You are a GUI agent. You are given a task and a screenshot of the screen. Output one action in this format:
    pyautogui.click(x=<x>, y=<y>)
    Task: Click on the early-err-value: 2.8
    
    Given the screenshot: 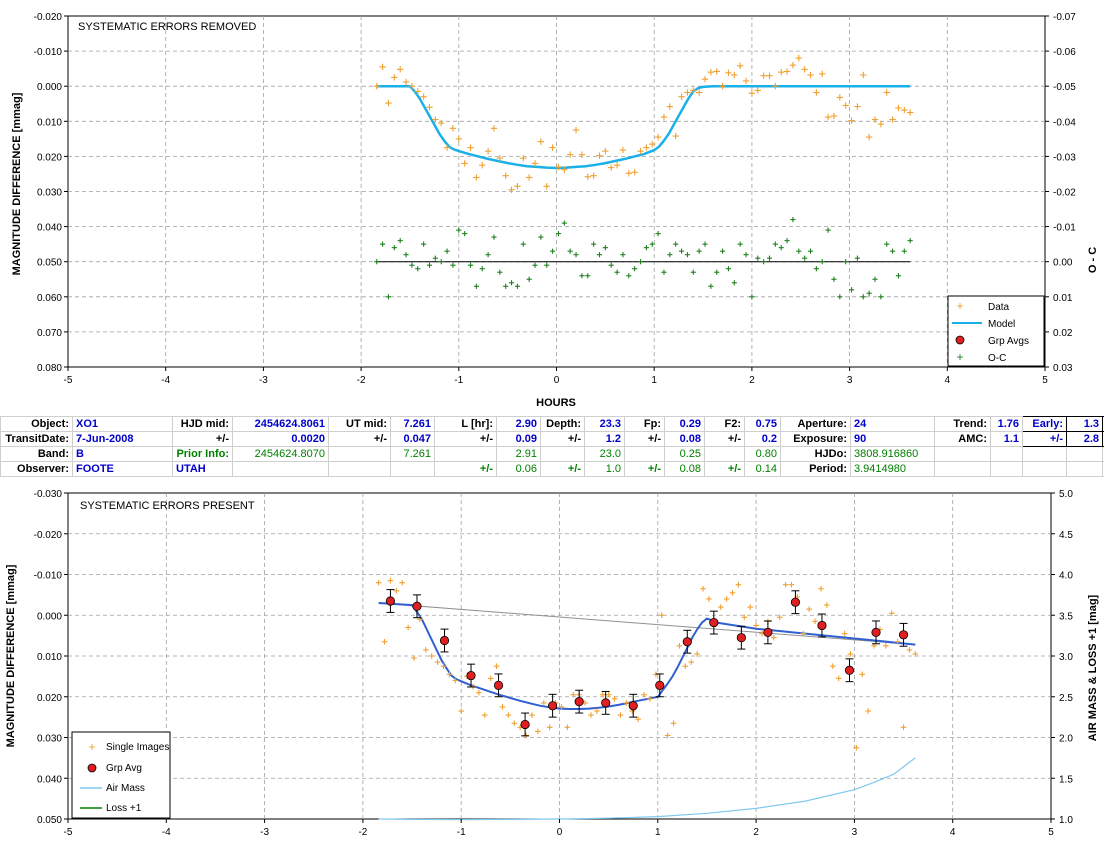 What is the action you would take?
    pyautogui.click(x=1084, y=439)
    